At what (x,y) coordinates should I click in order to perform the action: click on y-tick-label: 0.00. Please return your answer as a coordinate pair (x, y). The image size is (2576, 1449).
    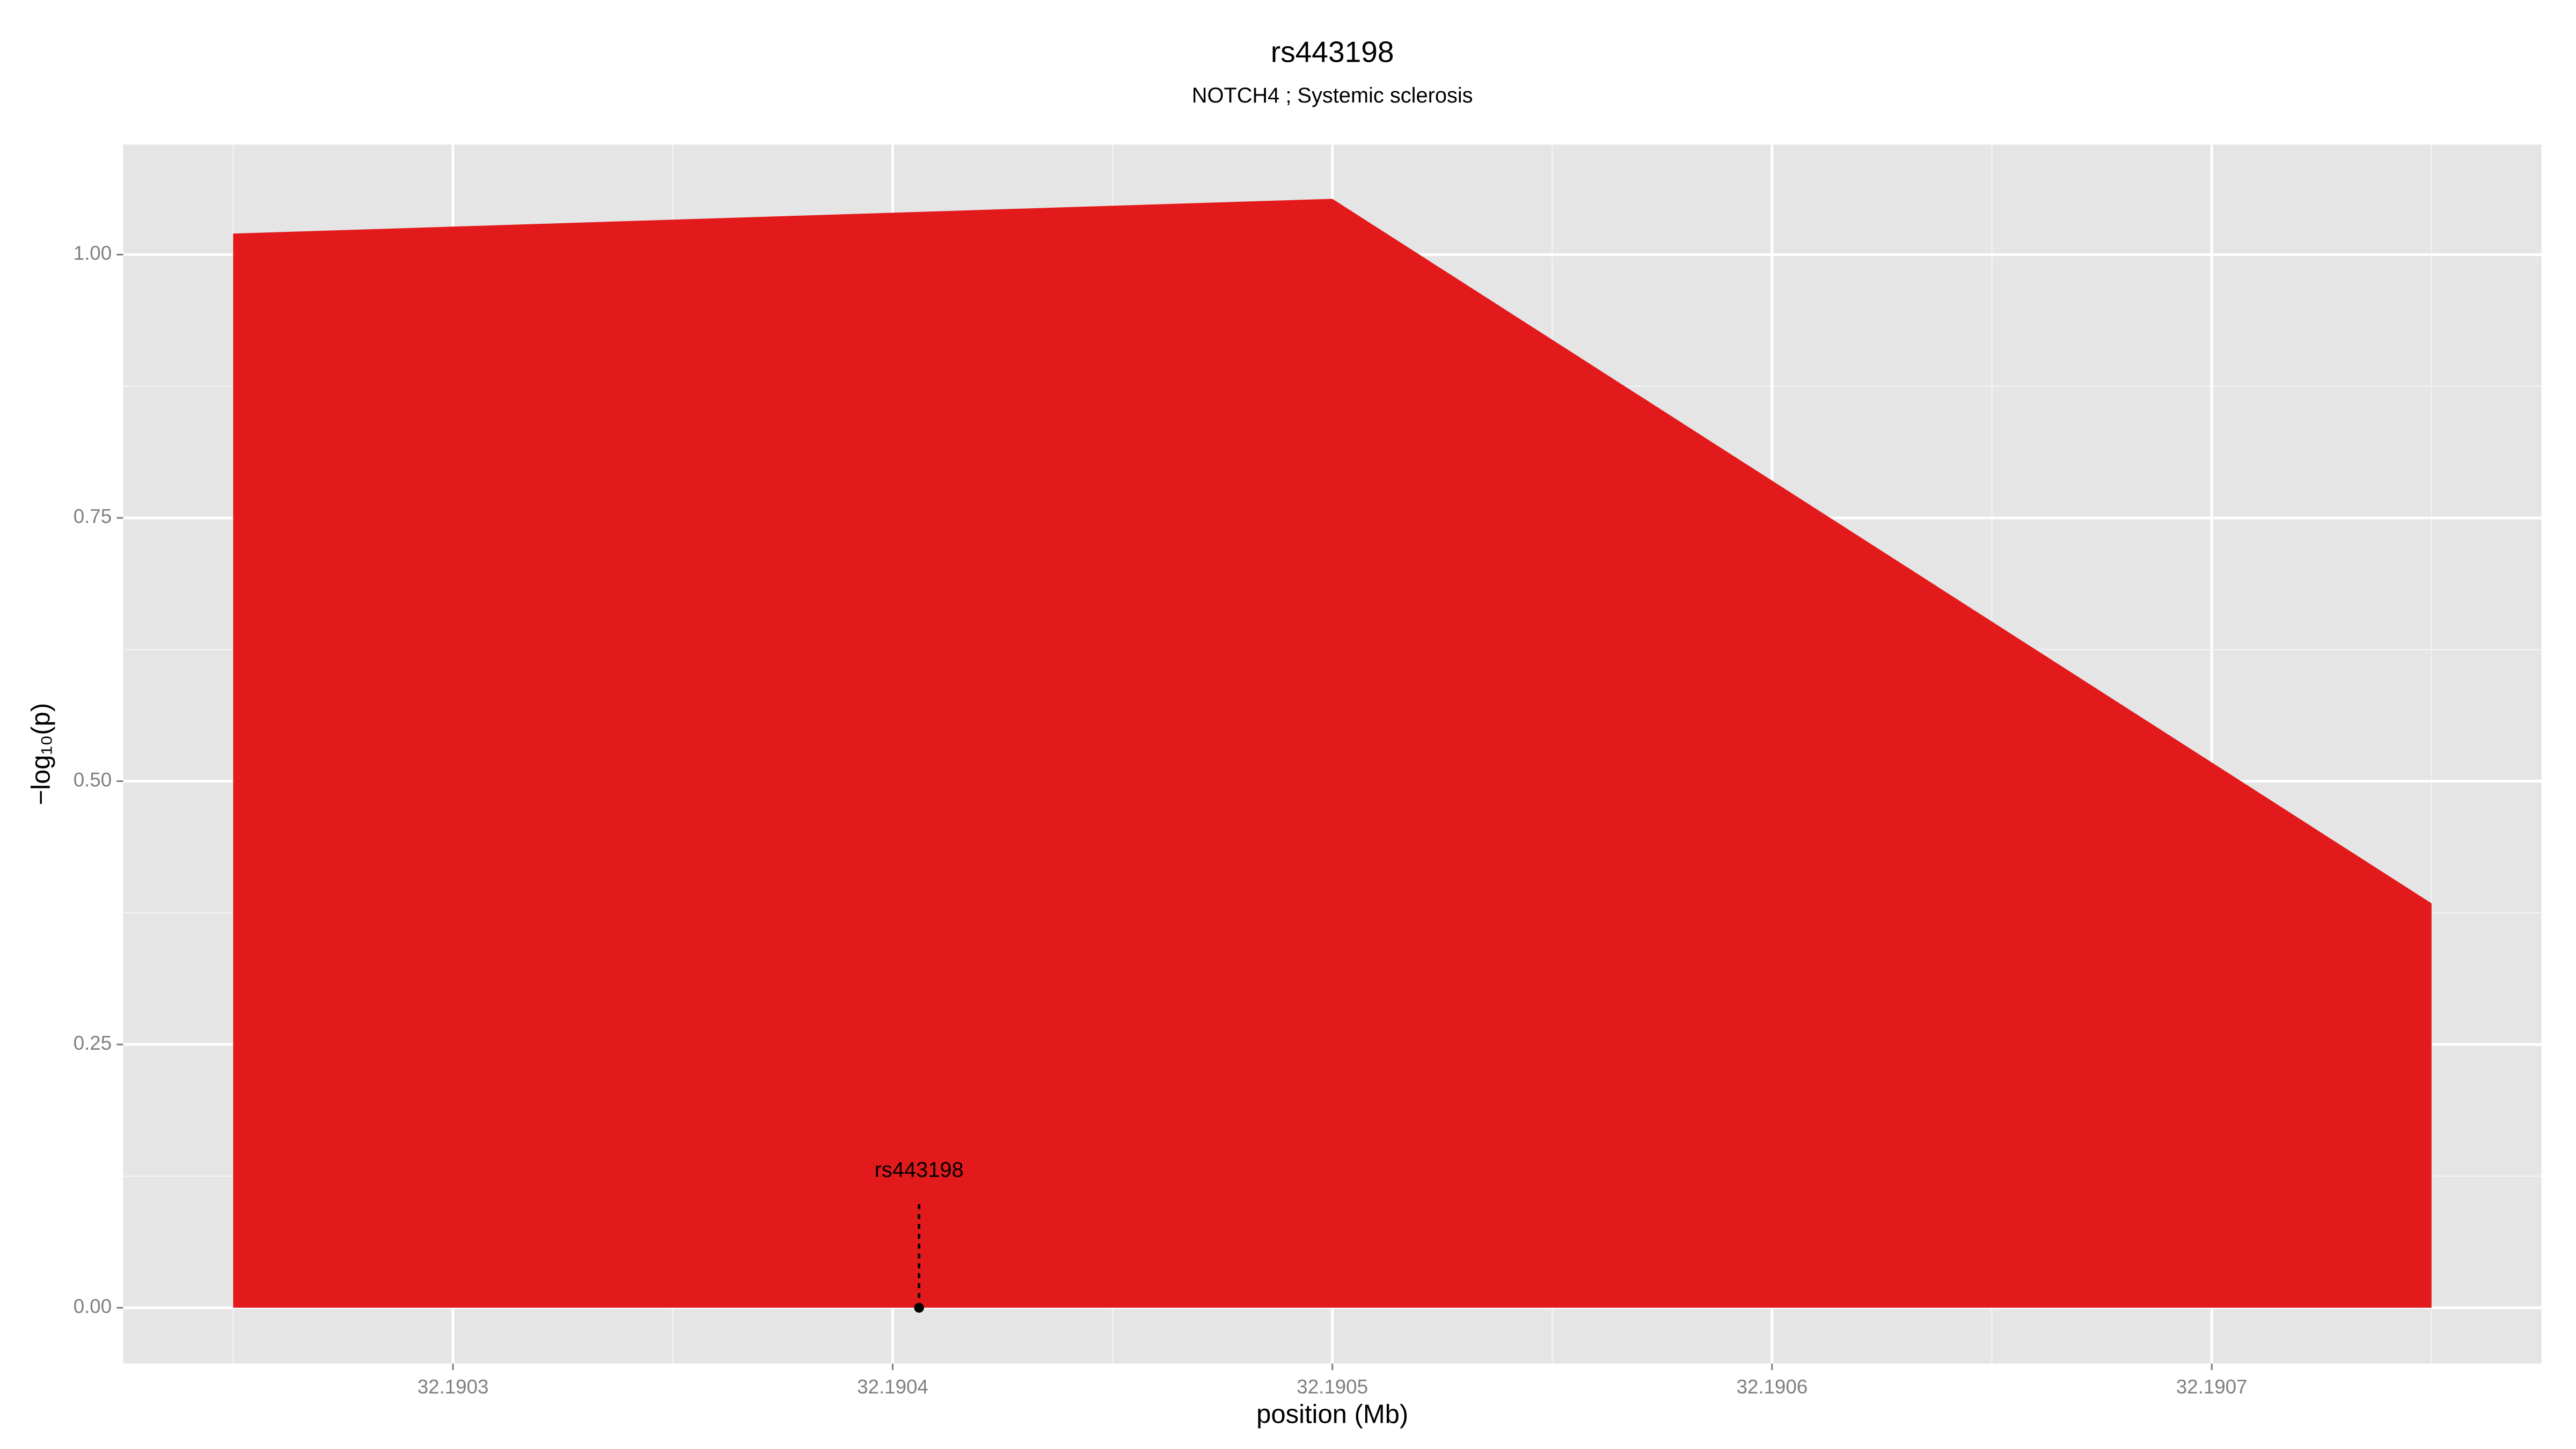
    Looking at the image, I should click on (93, 1307).